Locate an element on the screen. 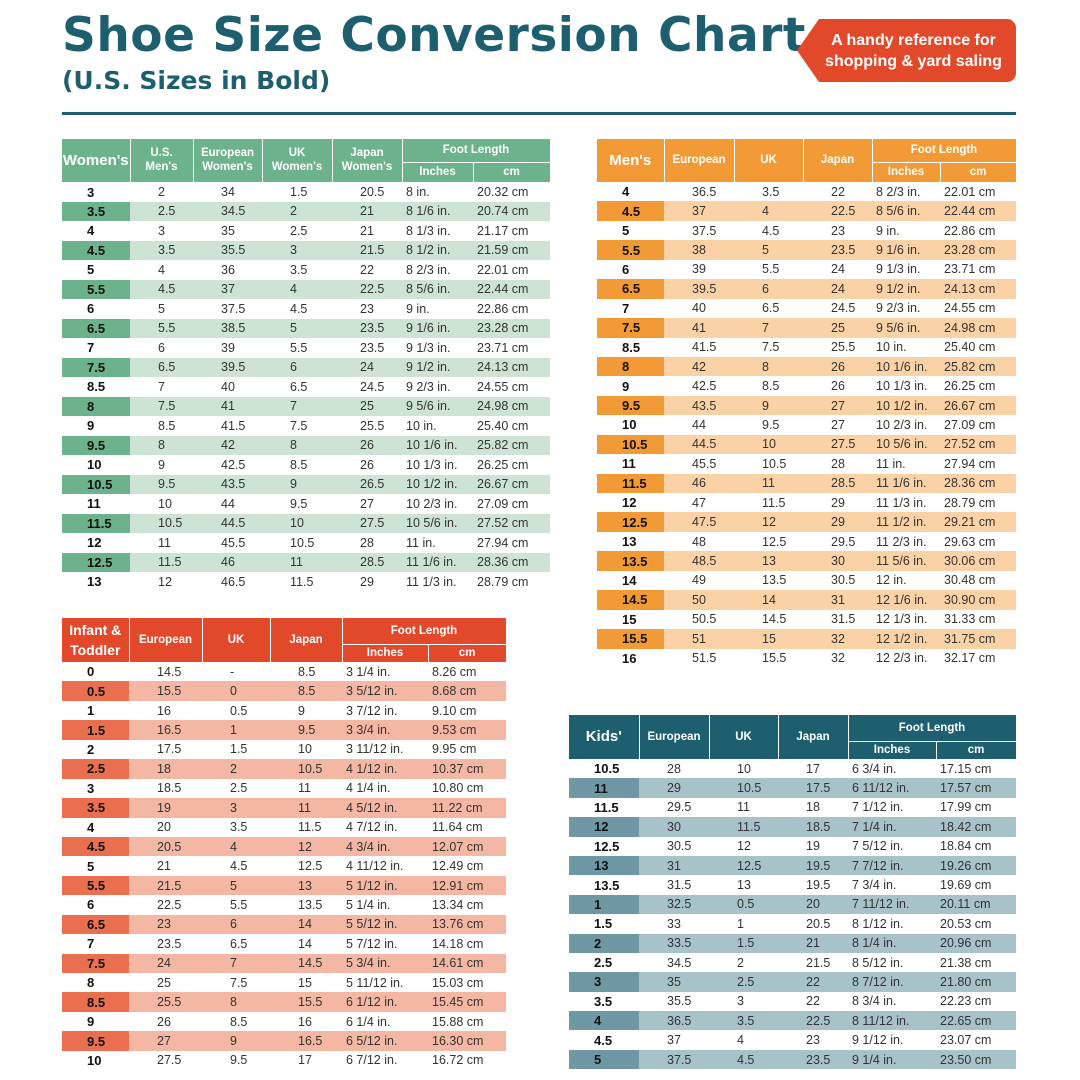  table-cell: 12 1/2 in. is located at coordinates (906, 639).